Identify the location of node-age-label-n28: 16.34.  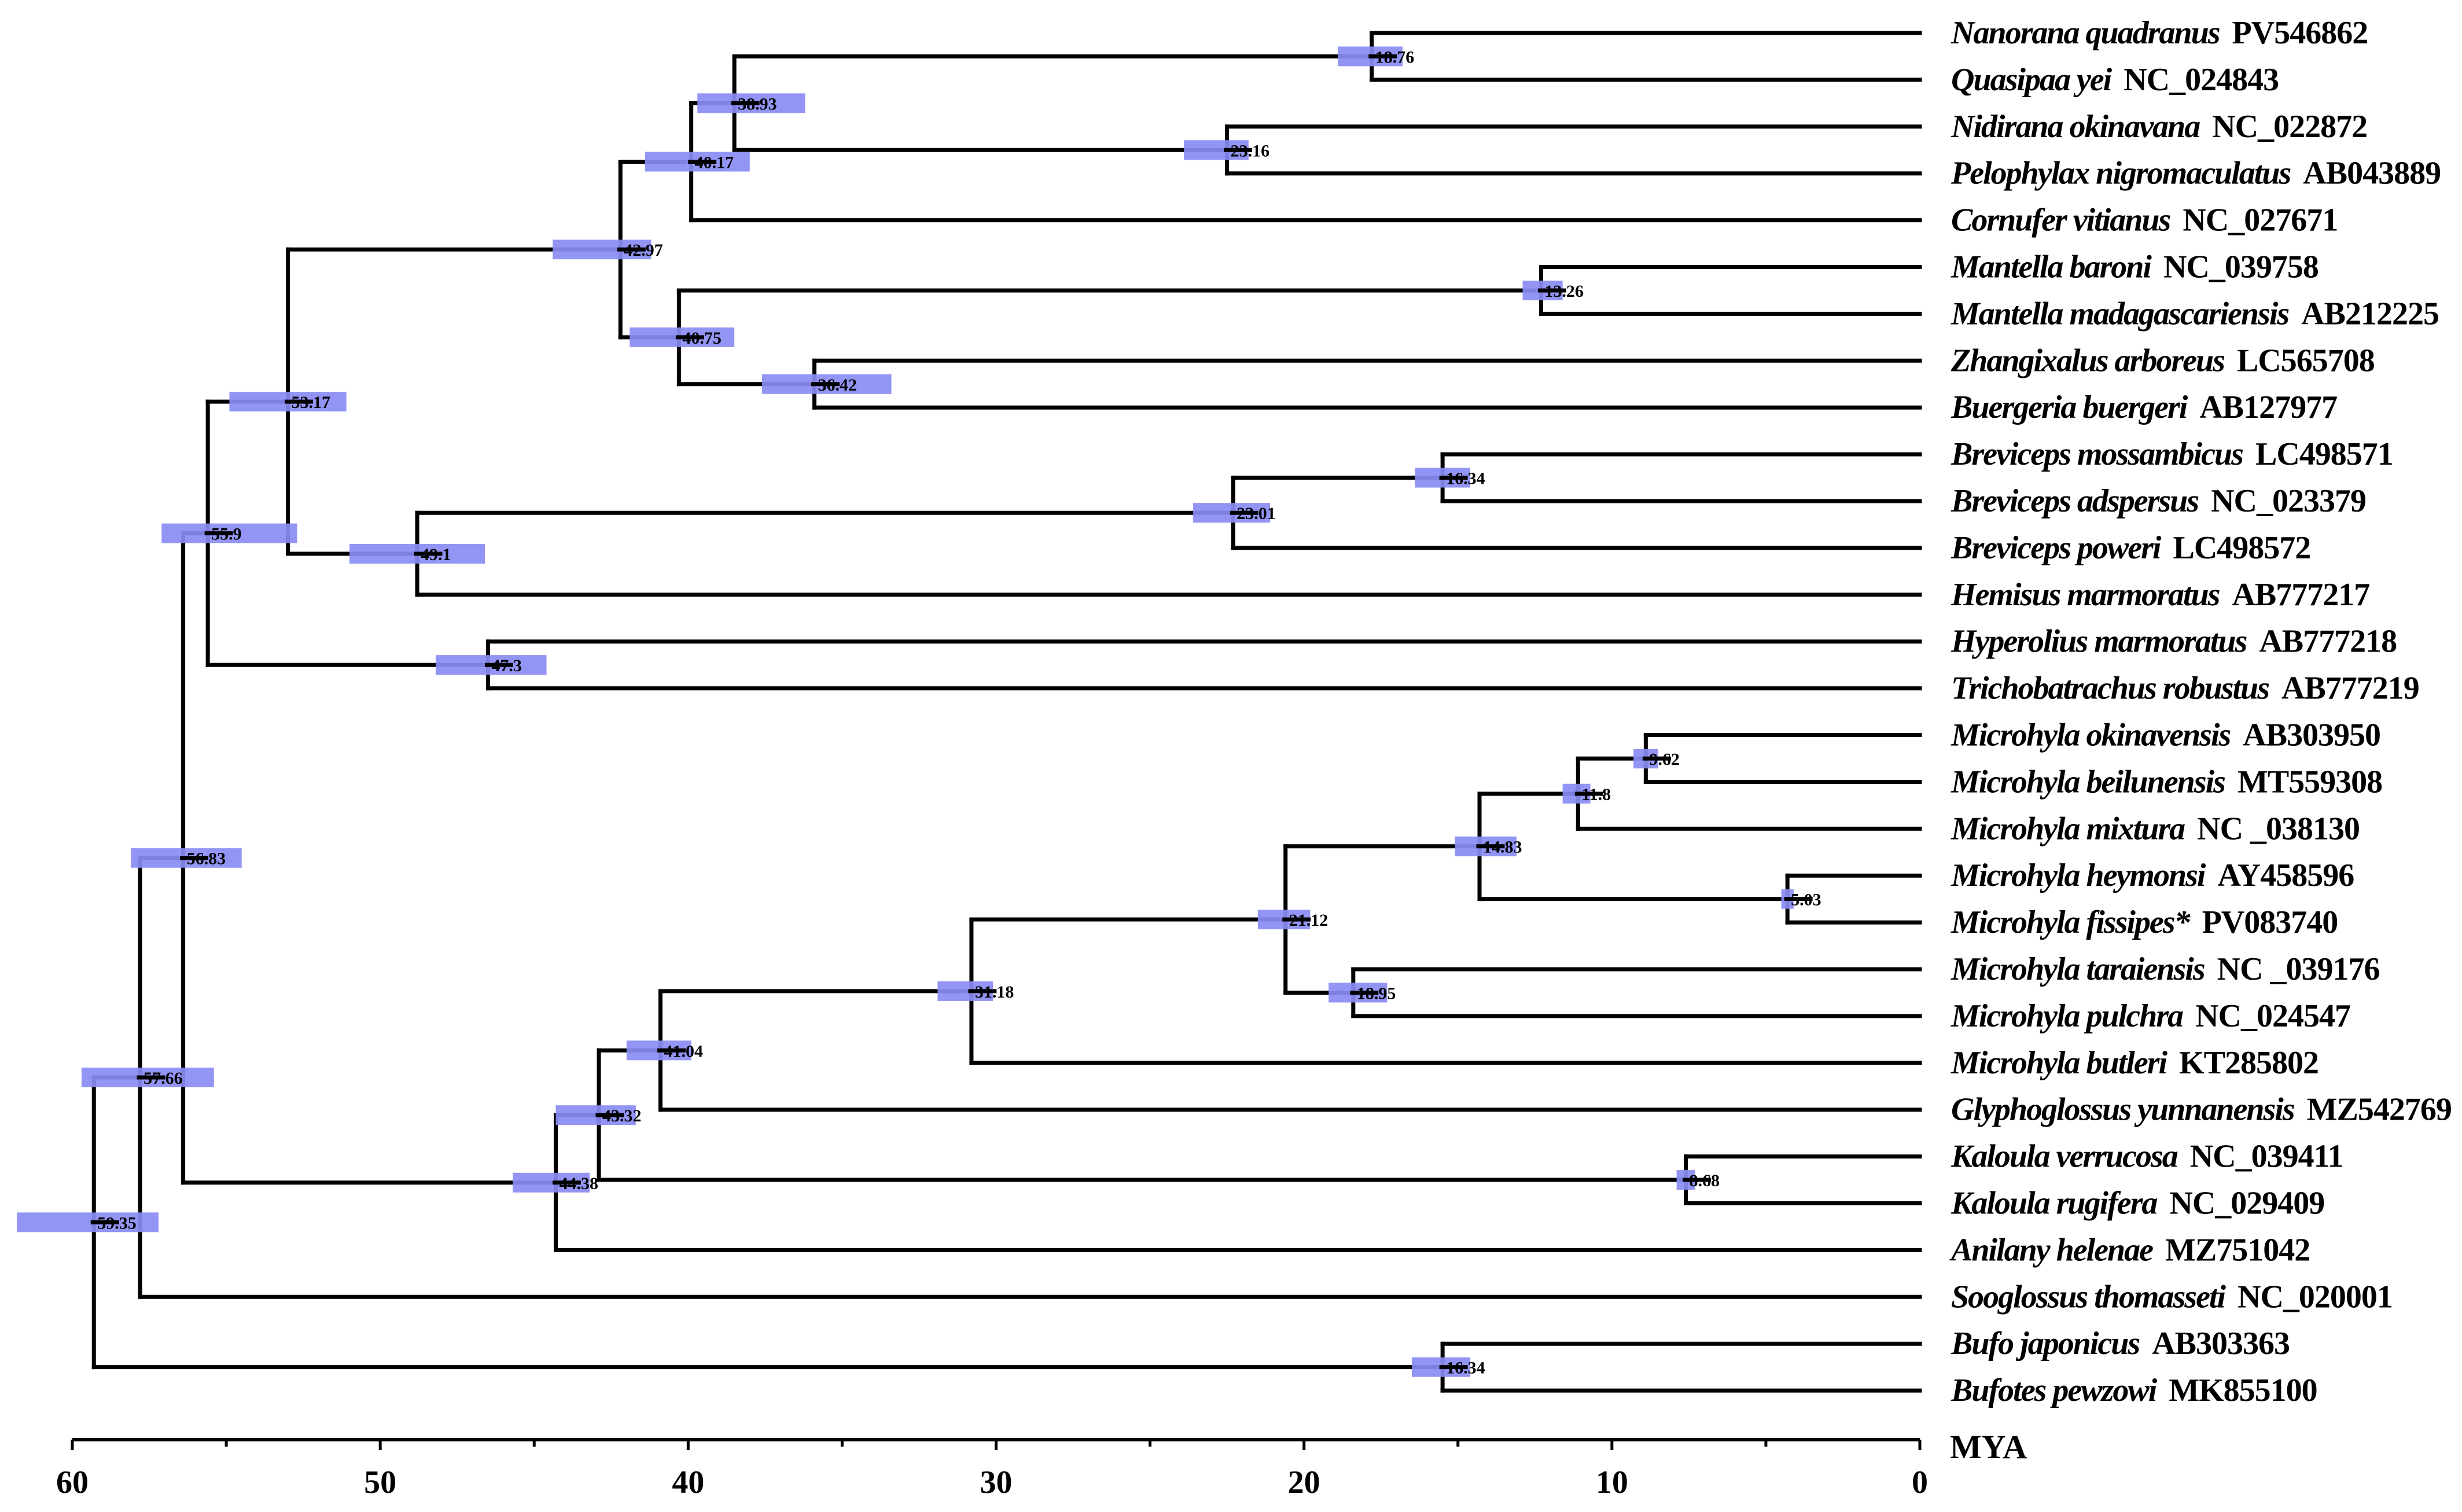
(1465, 1368).